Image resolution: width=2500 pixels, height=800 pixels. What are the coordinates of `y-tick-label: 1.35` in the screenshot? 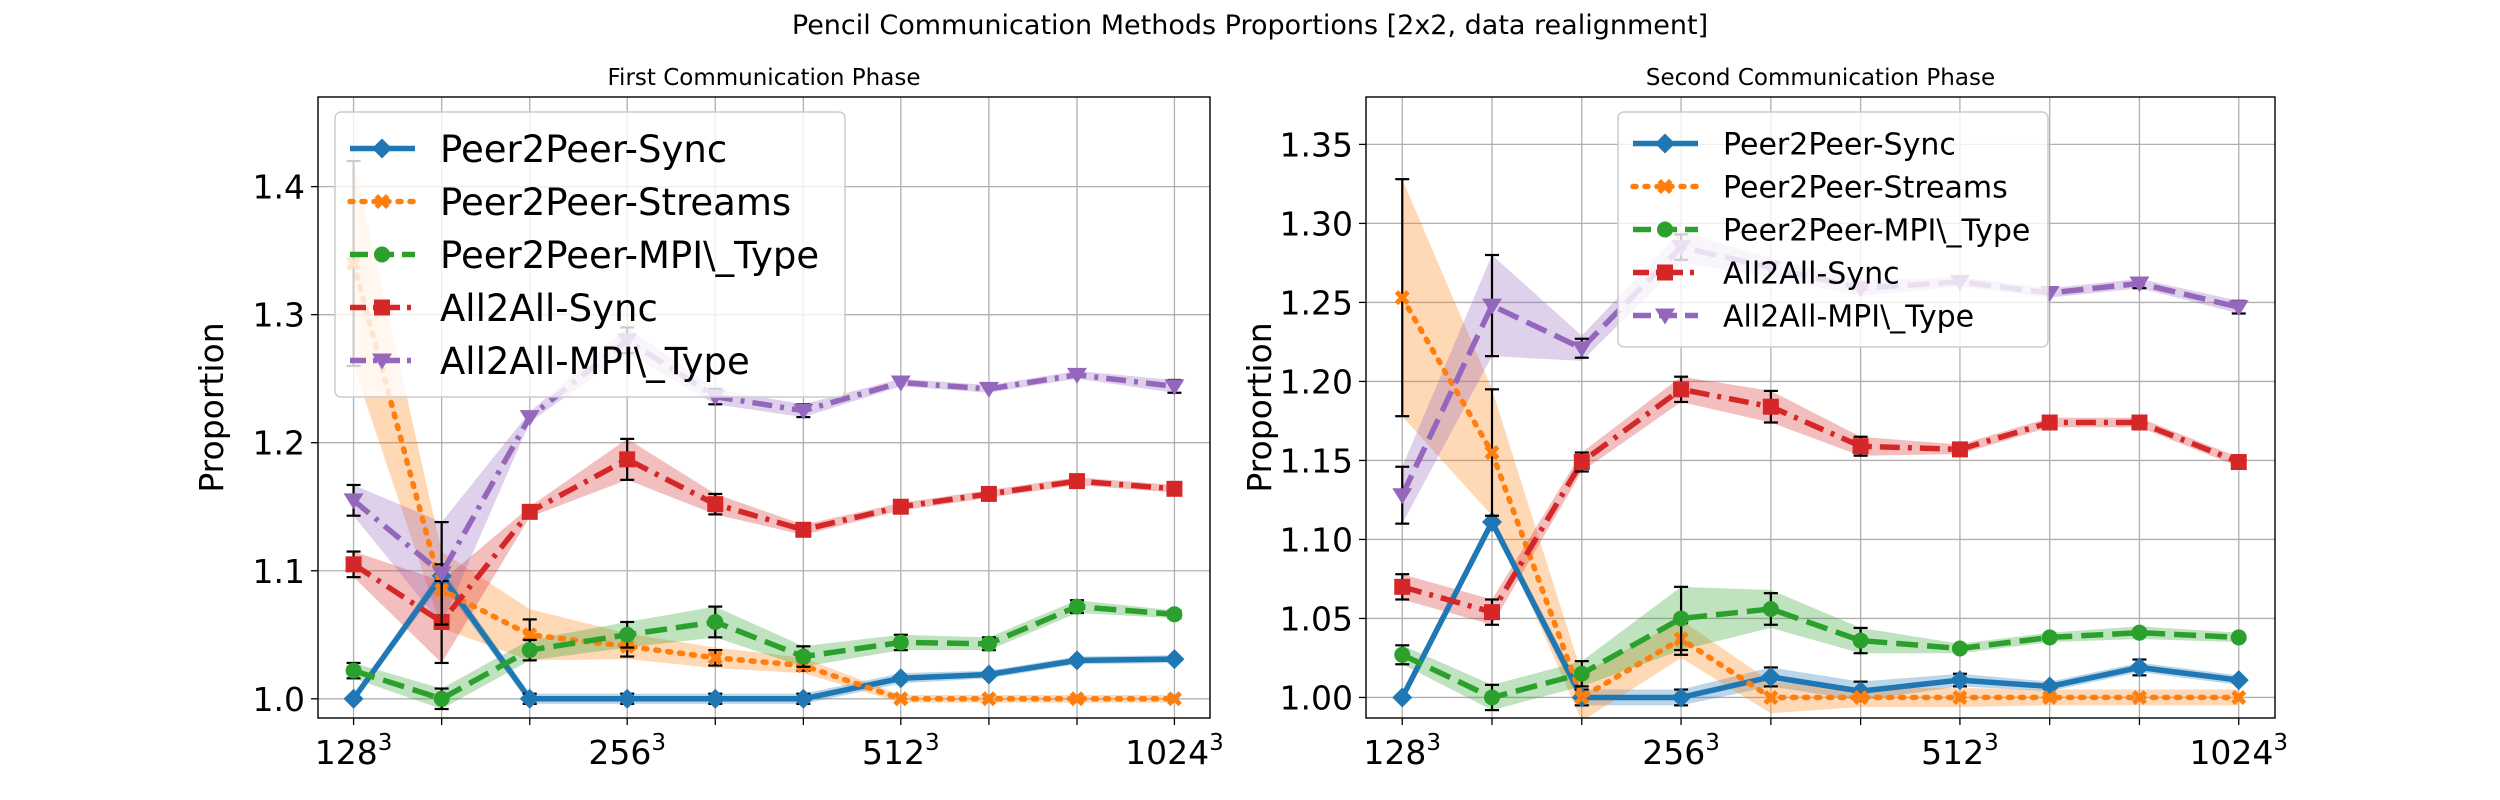 It's located at (1316, 144).